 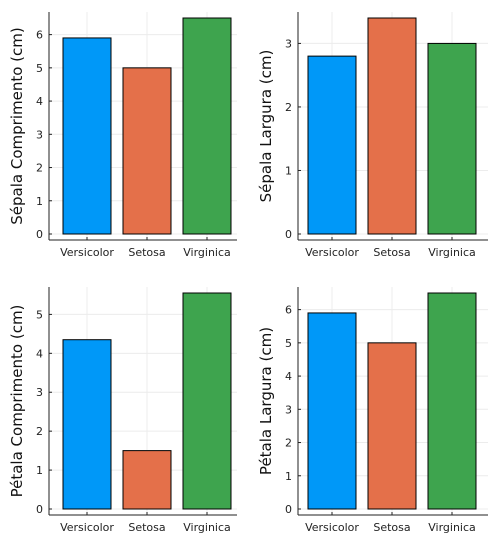 I want to click on y-axis-label: Sépala Comprimento (cm), so click(x=17, y=125).